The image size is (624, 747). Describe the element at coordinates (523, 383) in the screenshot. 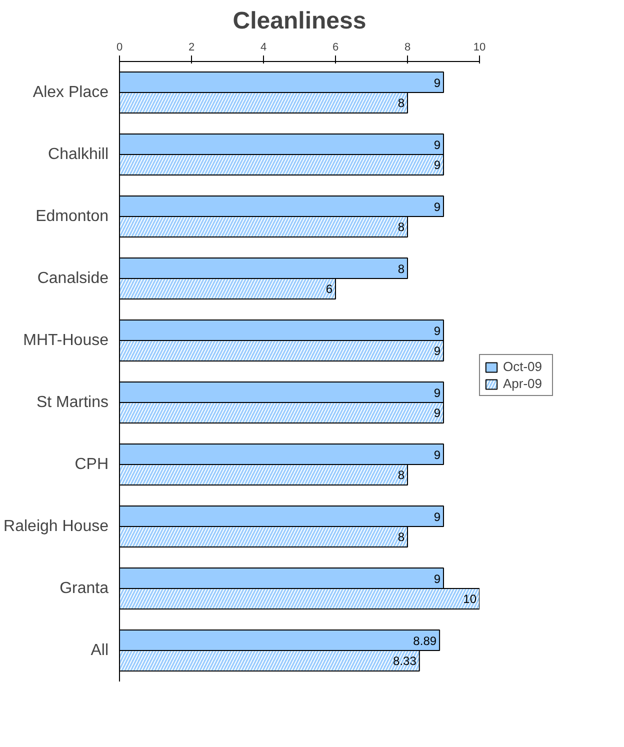

I see `legend-label: Apr-09` at that location.